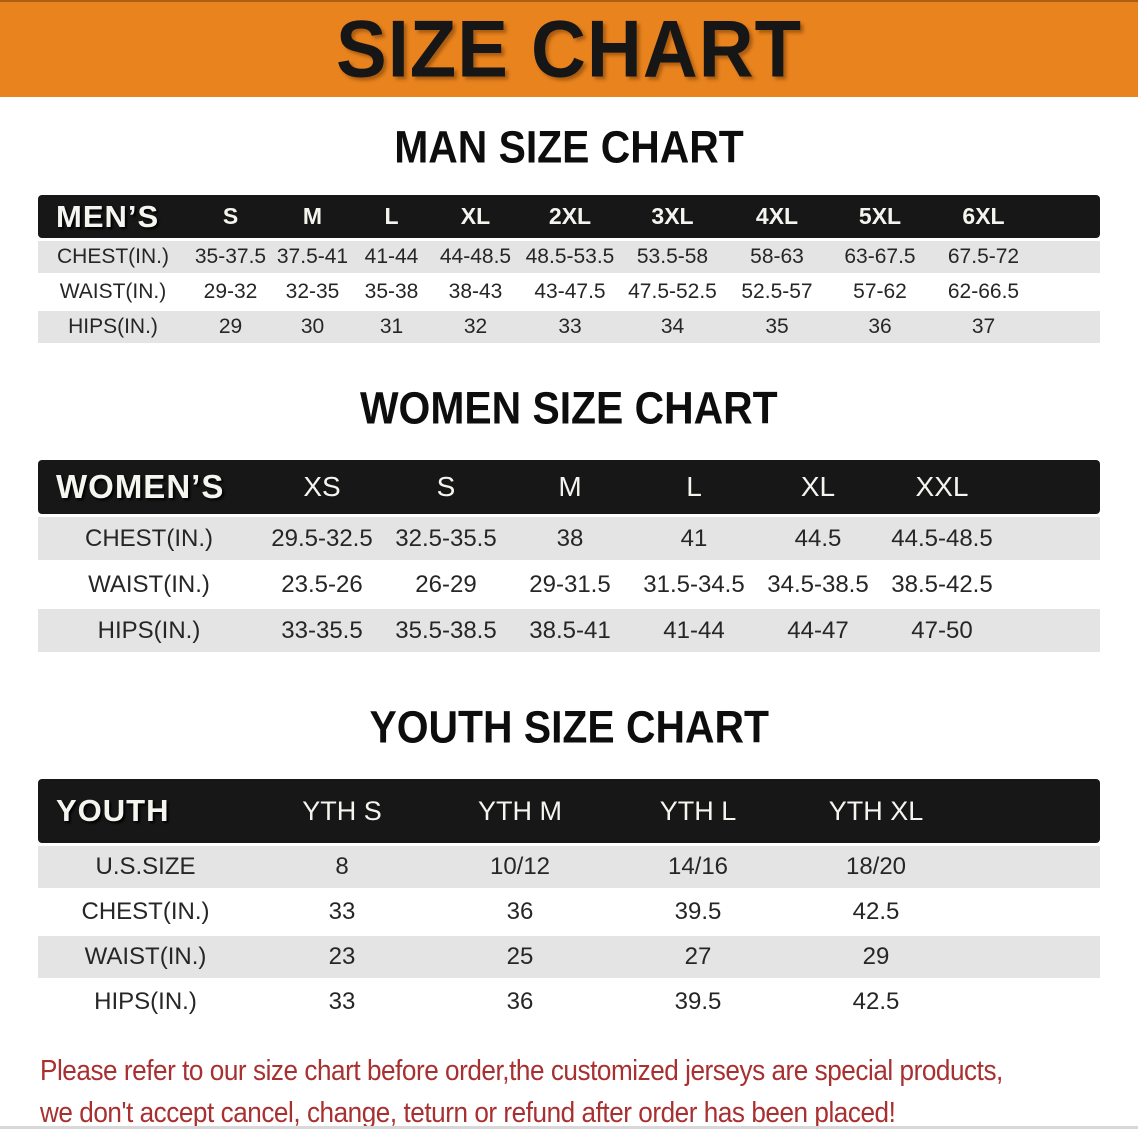 This screenshot has height=1134, width=1138. I want to click on size-value-cell: 31.5-34.5, so click(694, 584).